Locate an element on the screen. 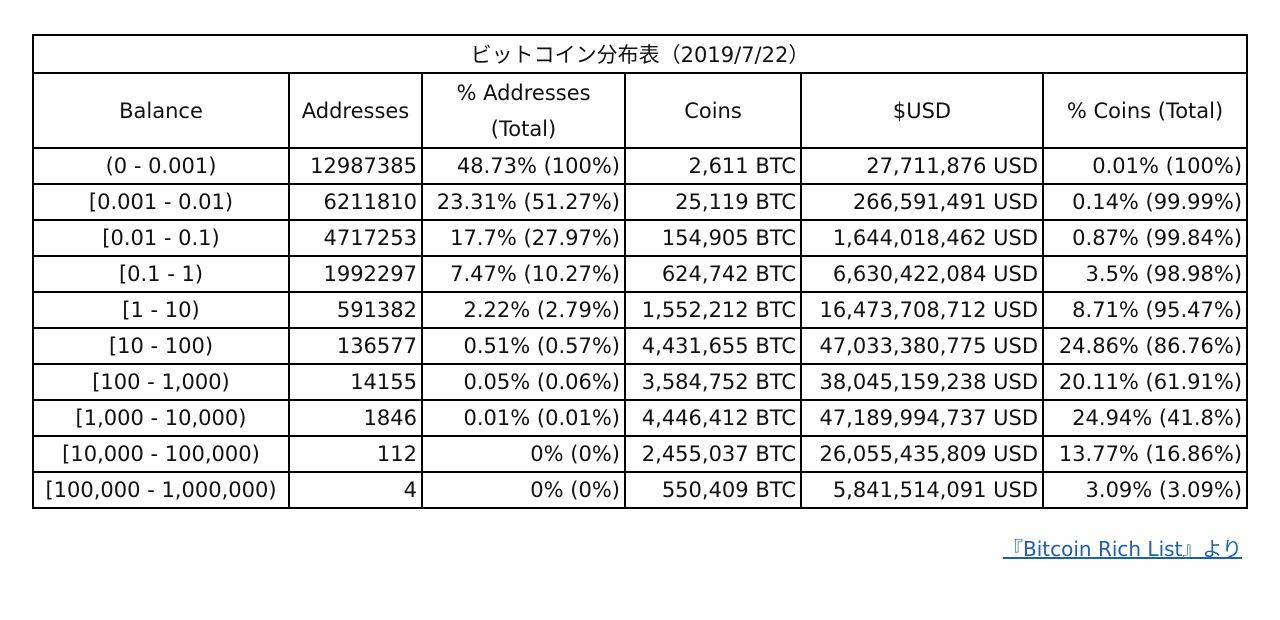 This screenshot has height=620, width=1280. cell-balance: [0.01 - 0.1) is located at coordinates (161, 238).